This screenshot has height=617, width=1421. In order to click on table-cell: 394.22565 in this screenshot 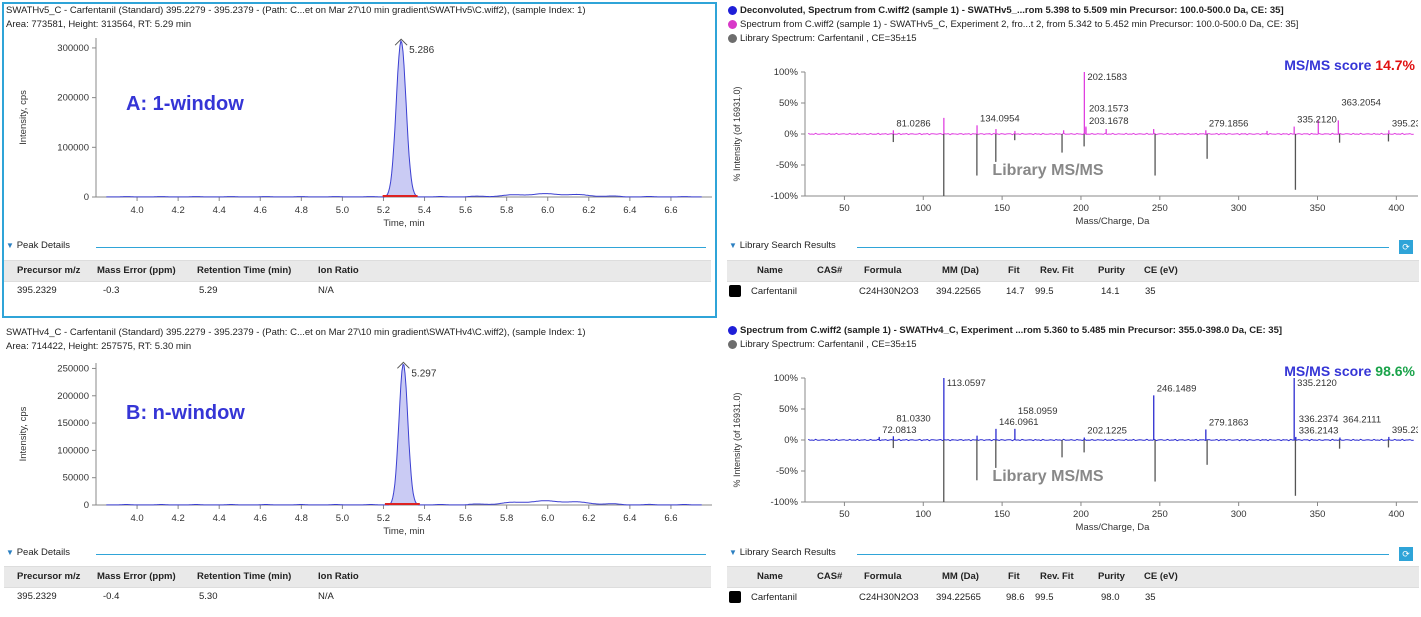, I will do `click(958, 291)`.